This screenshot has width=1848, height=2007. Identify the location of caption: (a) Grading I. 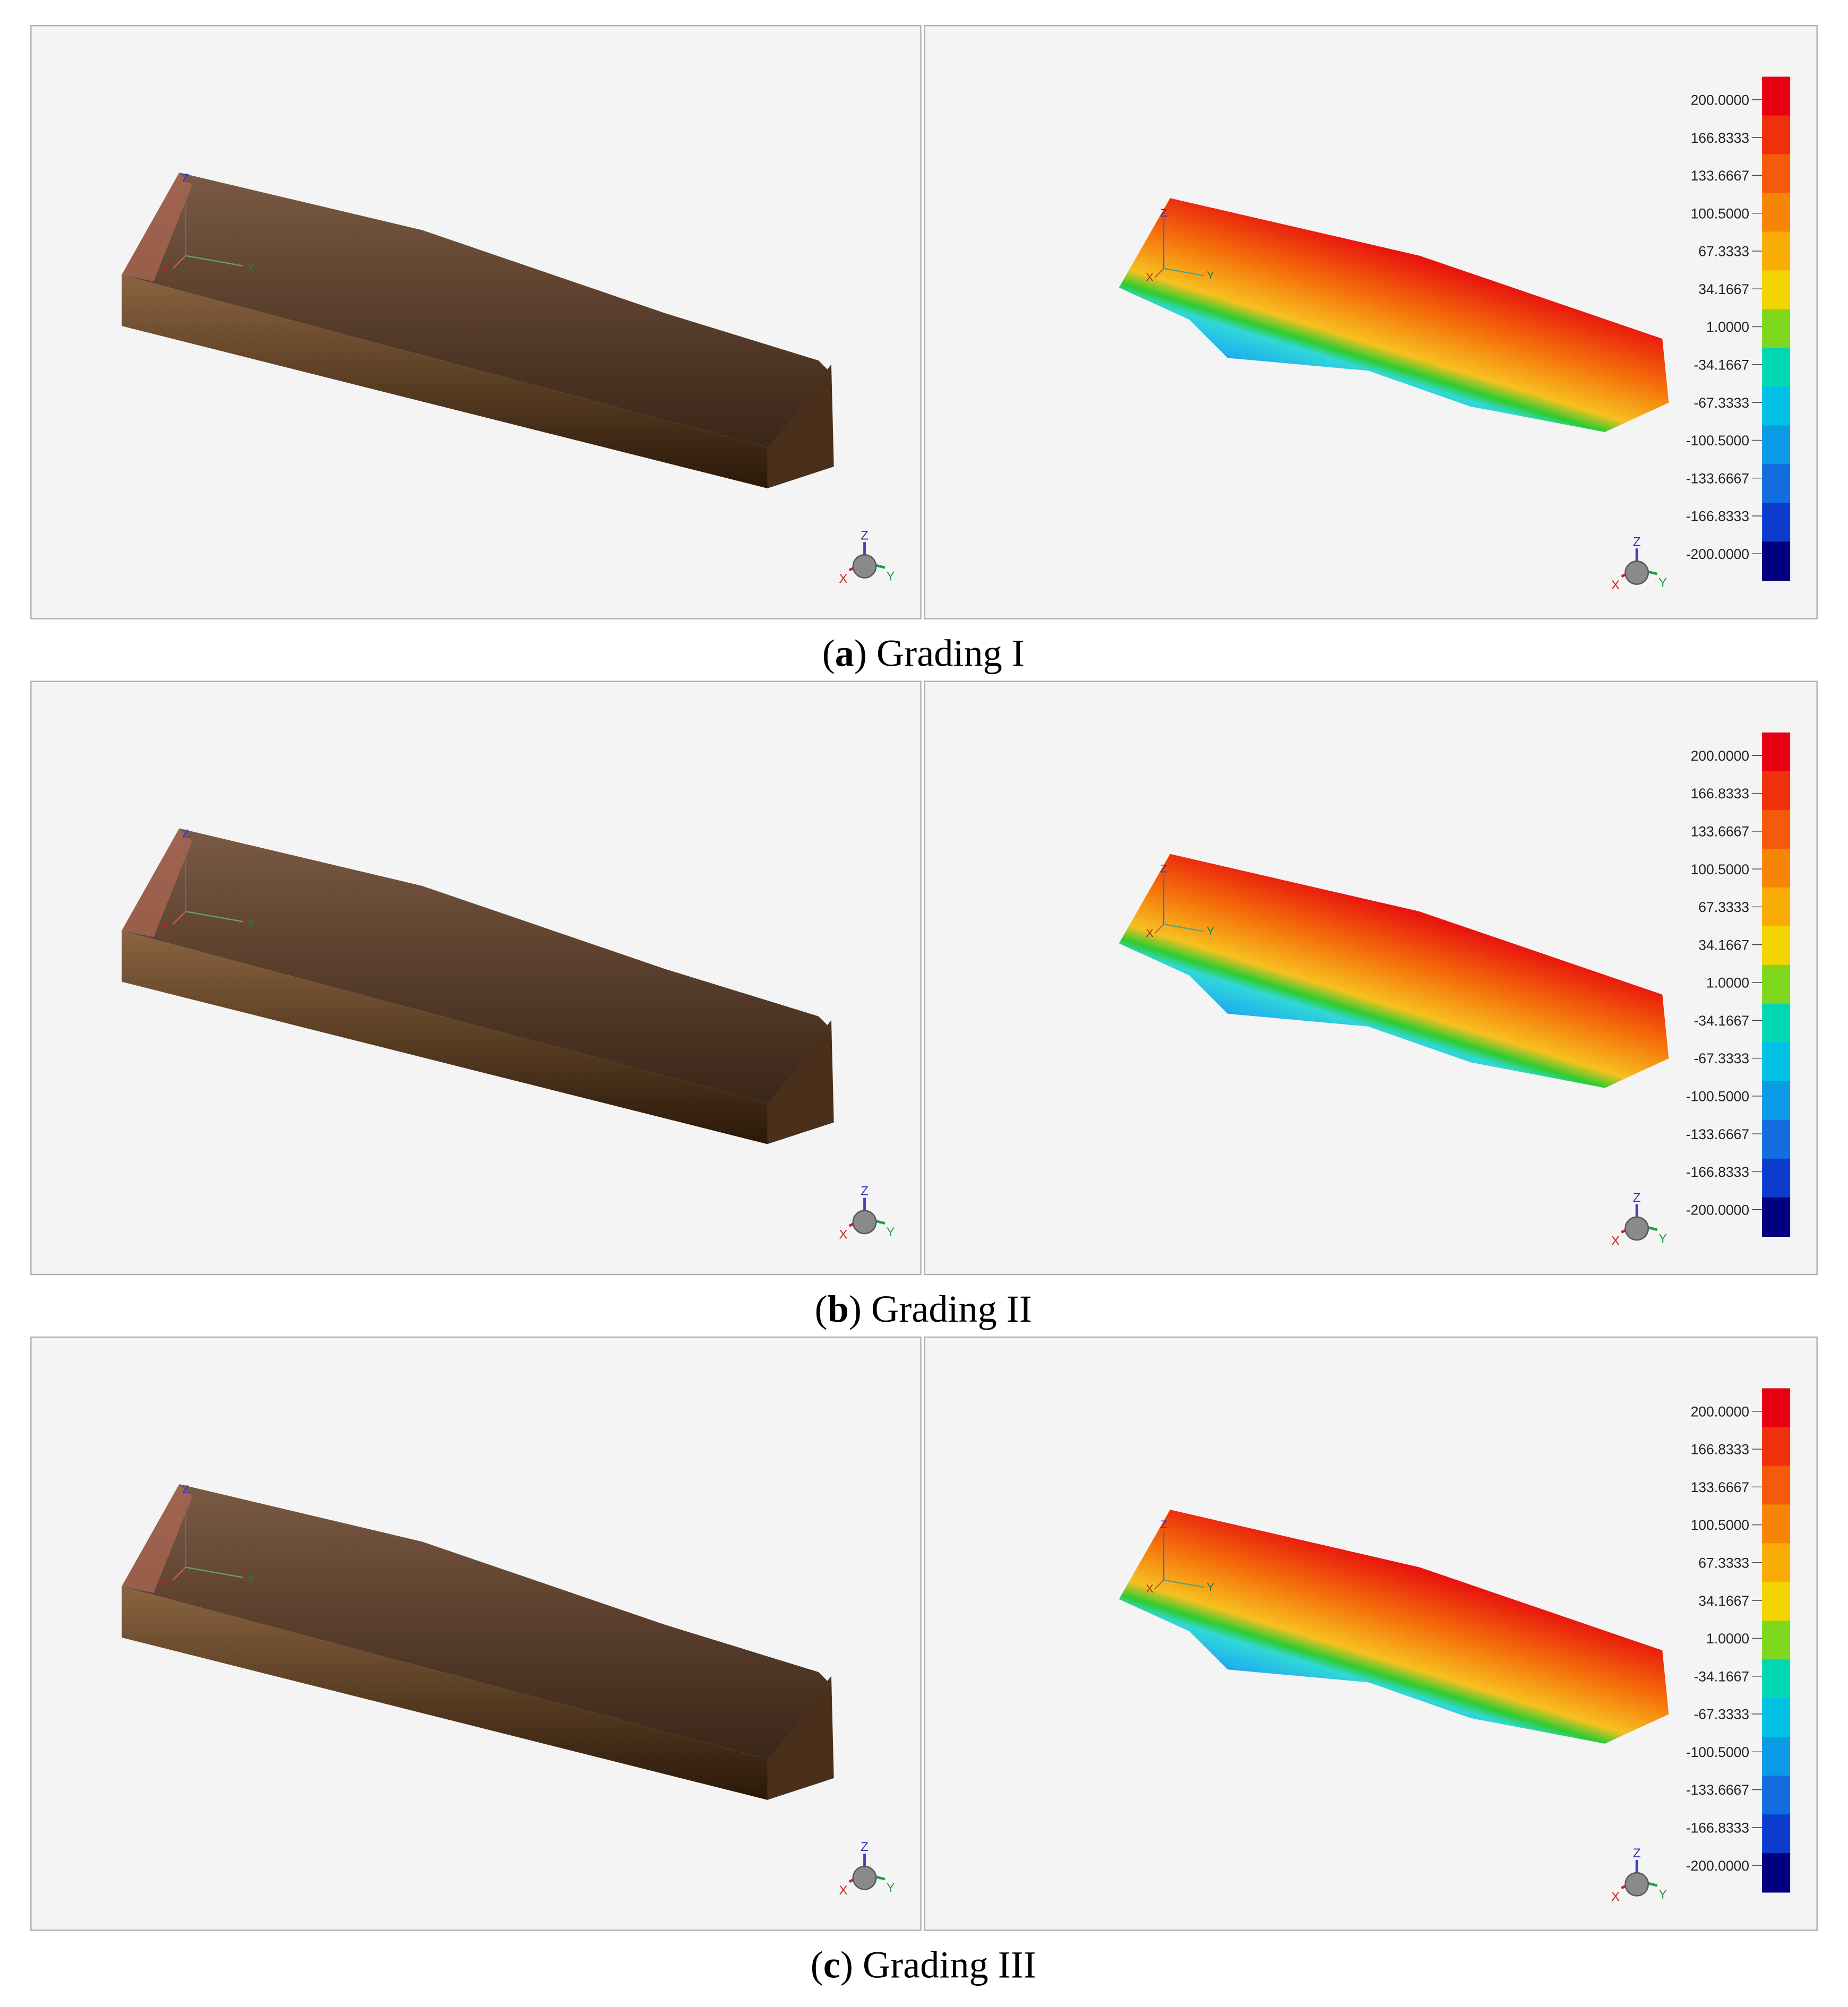
(923, 653).